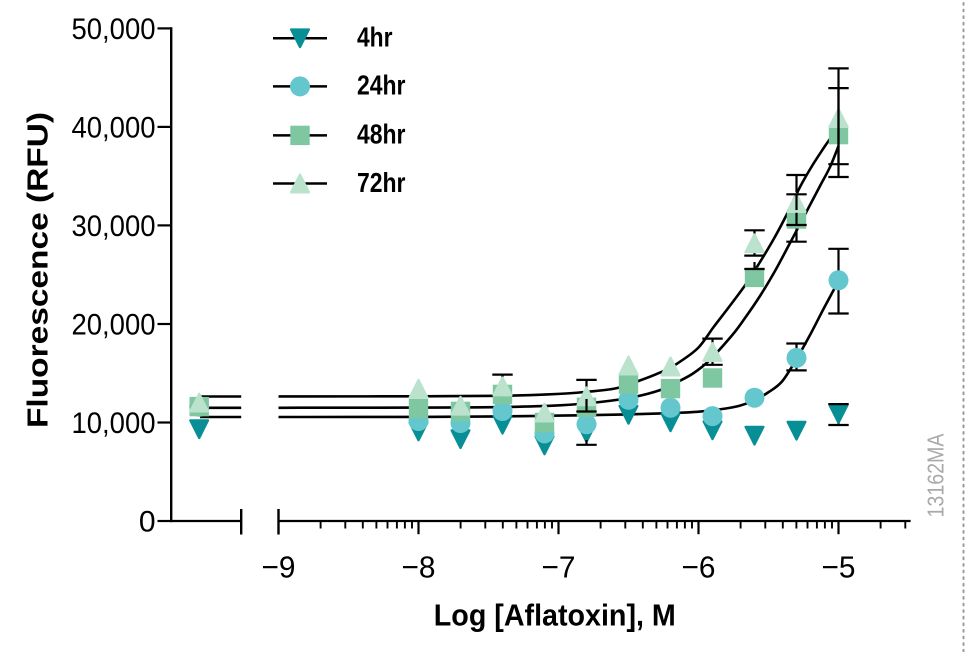 The image size is (968, 652). What do you see at coordinates (381, 85) in the screenshot?
I see `svg-text: 24hr` at bounding box center [381, 85].